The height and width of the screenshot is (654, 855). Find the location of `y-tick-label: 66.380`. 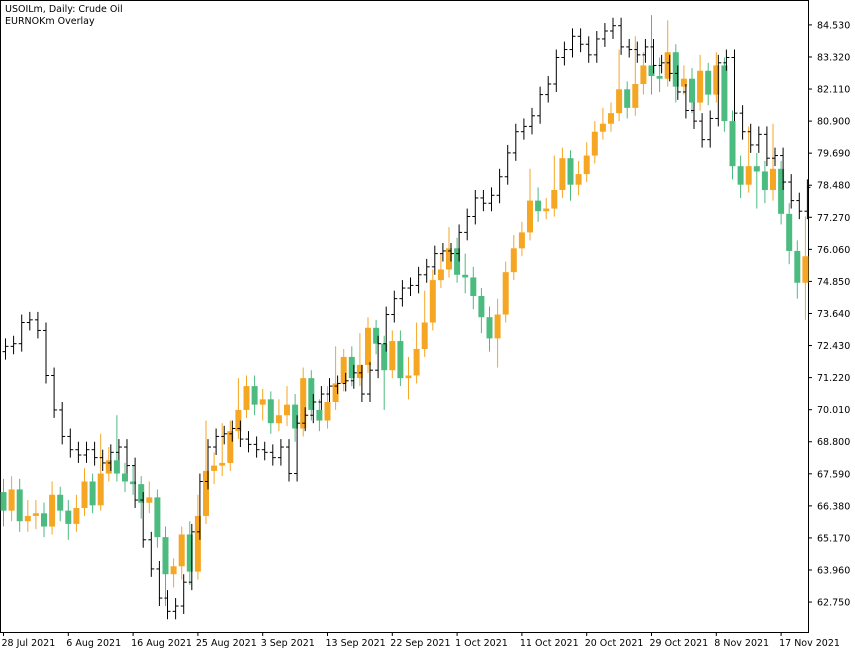

y-tick-label: 66.380 is located at coordinates (833, 506).